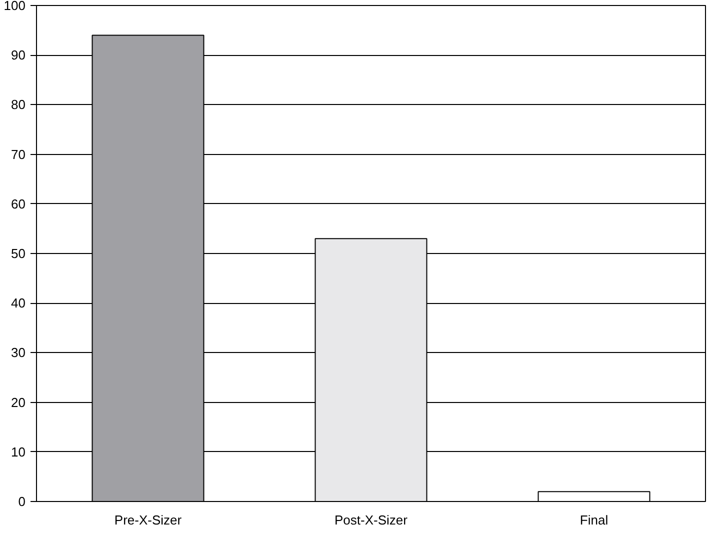  What do you see at coordinates (18, 204) in the screenshot?
I see `y-tick-label: 60` at bounding box center [18, 204].